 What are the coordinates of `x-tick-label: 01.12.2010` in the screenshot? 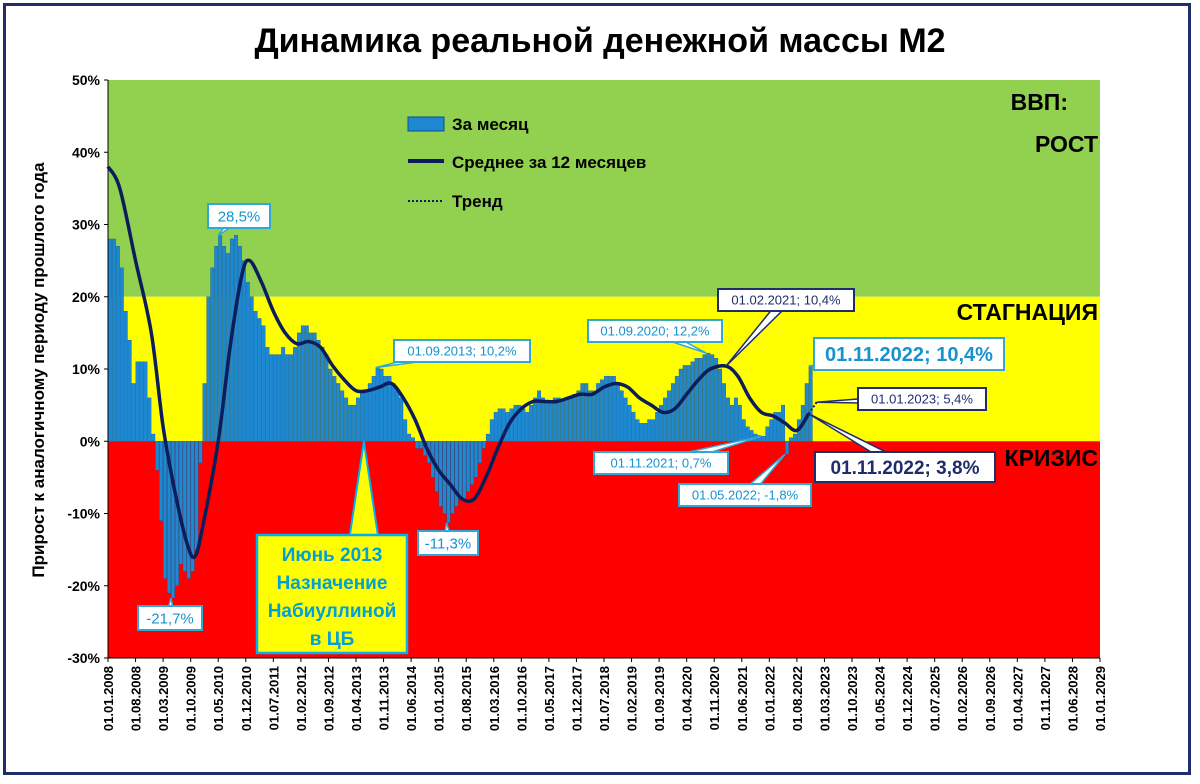 It's located at (246, 698).